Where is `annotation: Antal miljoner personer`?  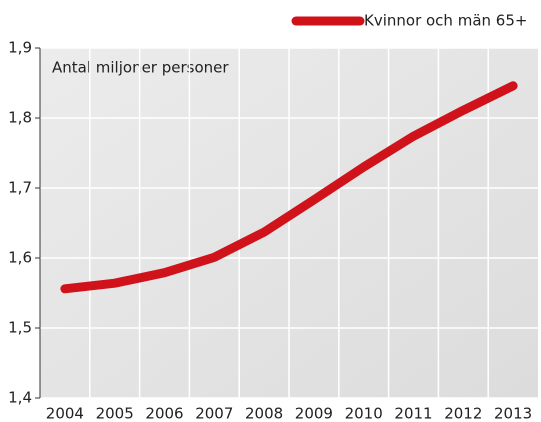 annotation: Antal miljoner personer is located at coordinates (140, 68).